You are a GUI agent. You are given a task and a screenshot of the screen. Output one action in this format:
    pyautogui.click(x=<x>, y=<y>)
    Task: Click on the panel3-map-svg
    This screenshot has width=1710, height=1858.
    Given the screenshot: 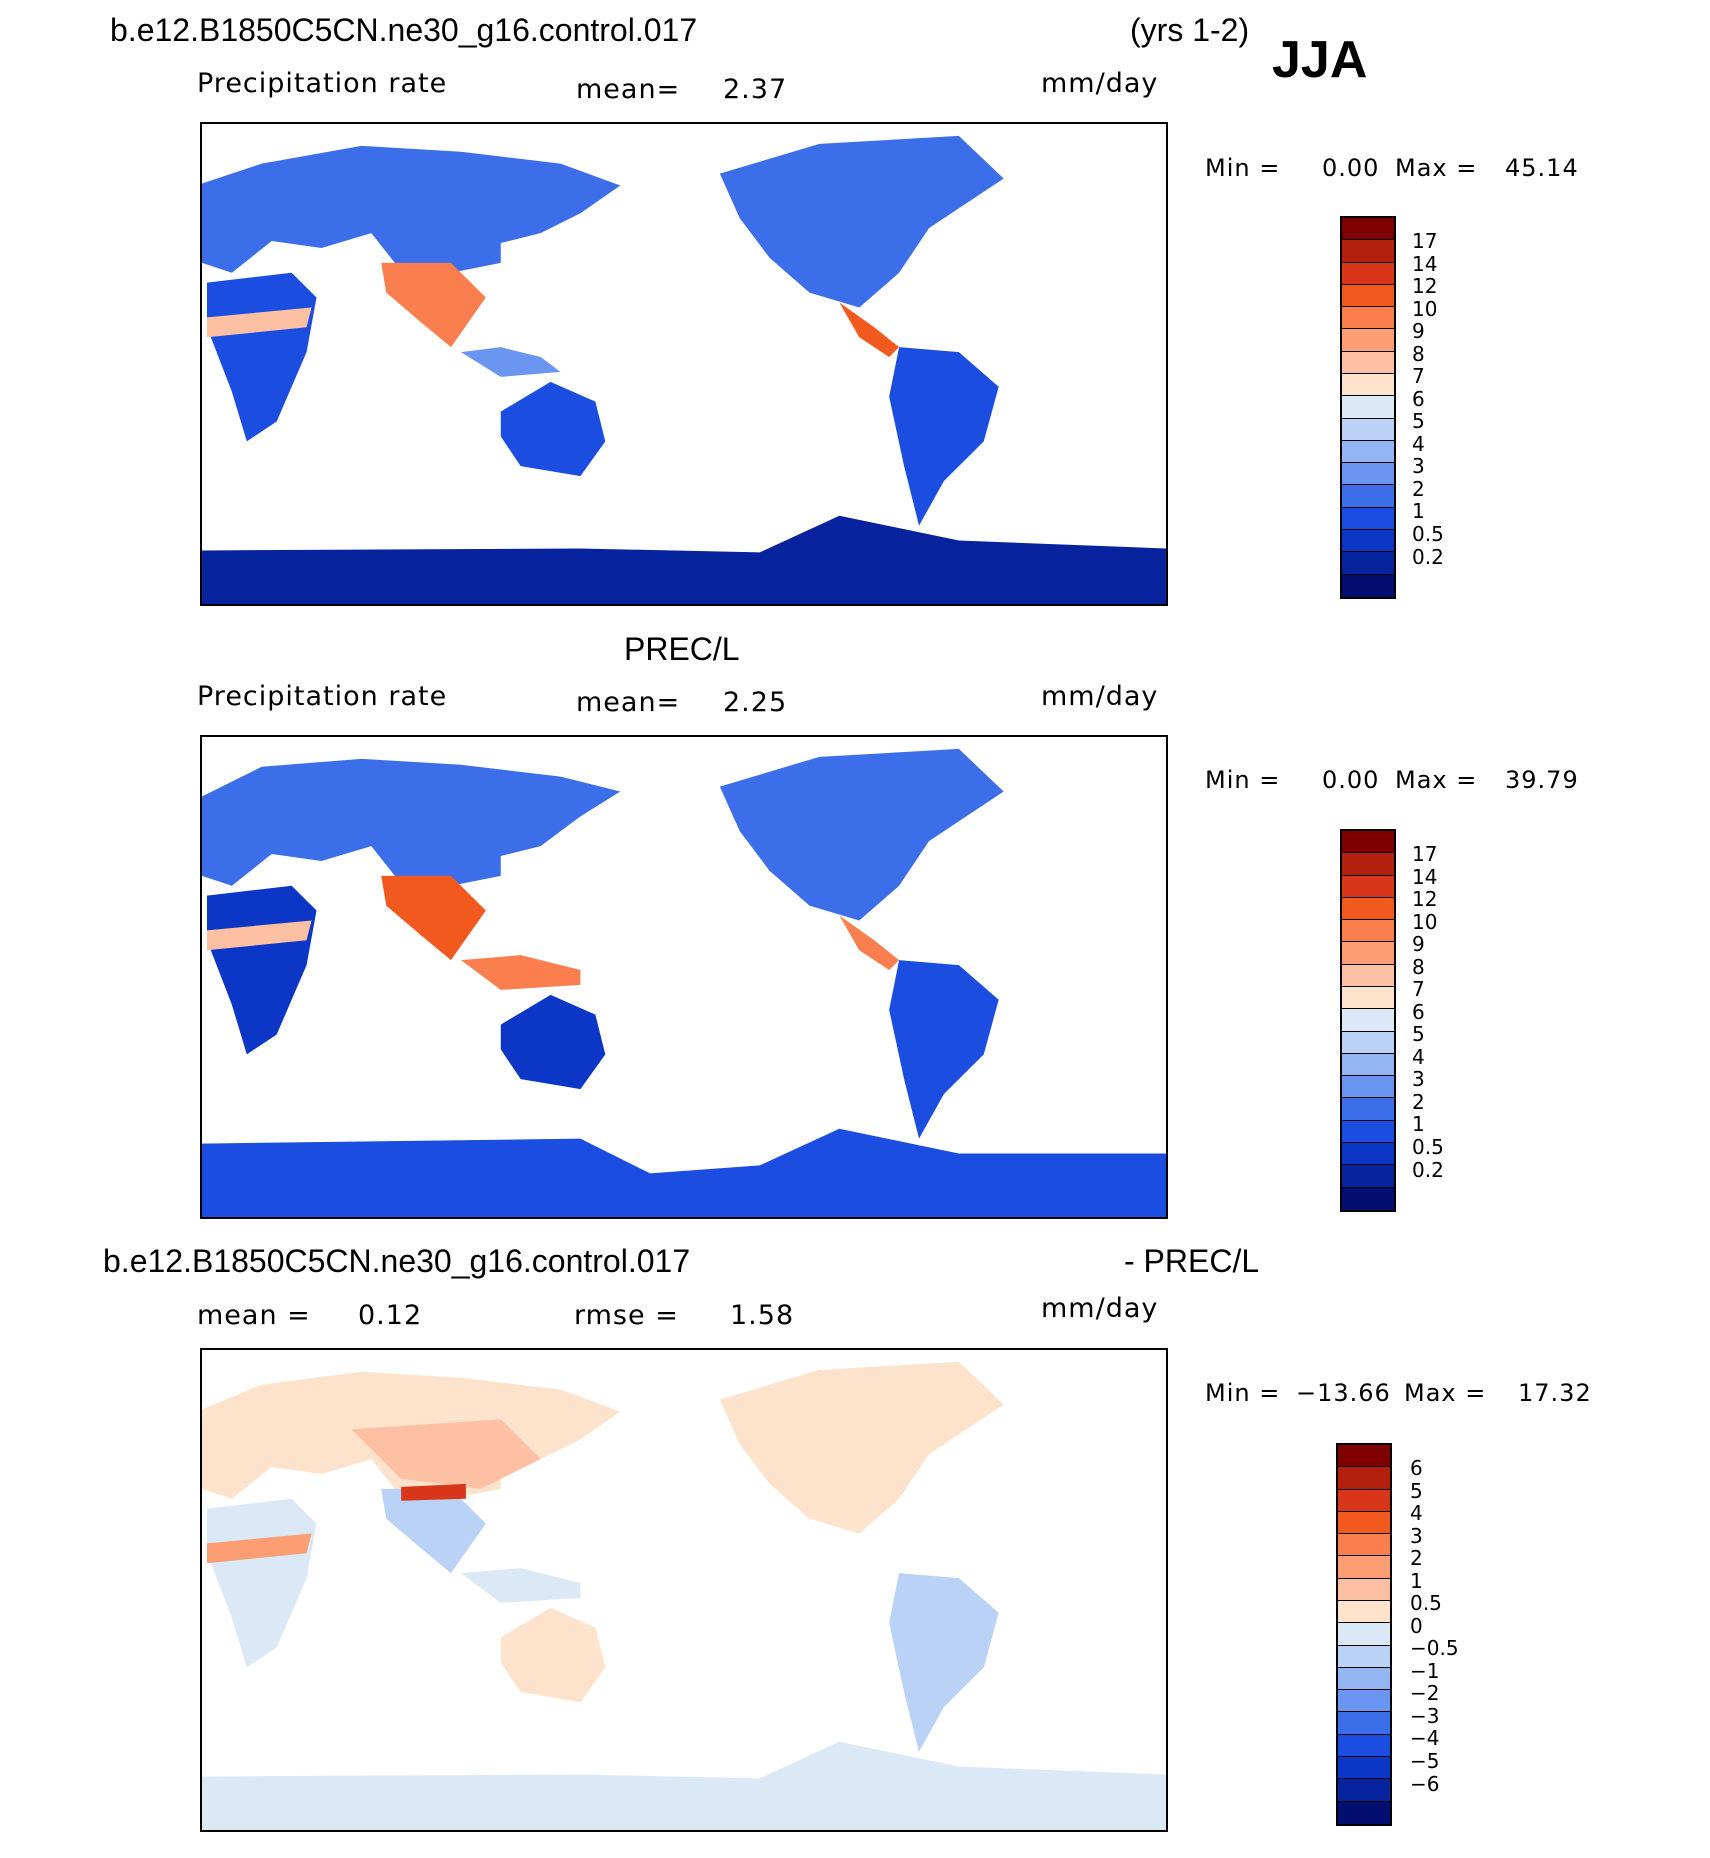 What is the action you would take?
    pyautogui.click(x=684, y=1595)
    